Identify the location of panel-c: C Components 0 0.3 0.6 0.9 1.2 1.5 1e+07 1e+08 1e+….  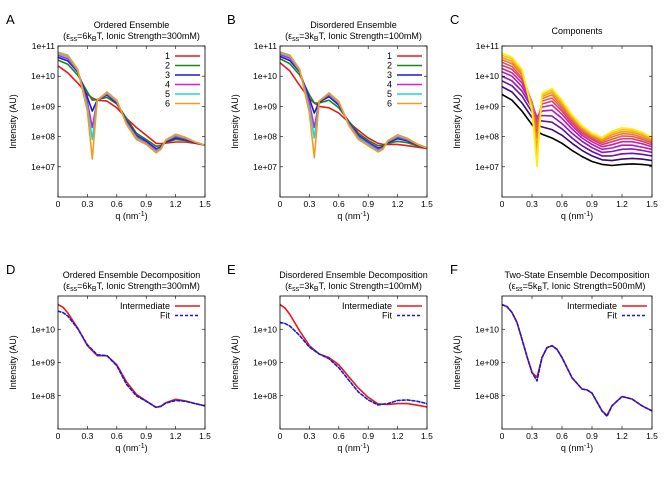
(554, 116).